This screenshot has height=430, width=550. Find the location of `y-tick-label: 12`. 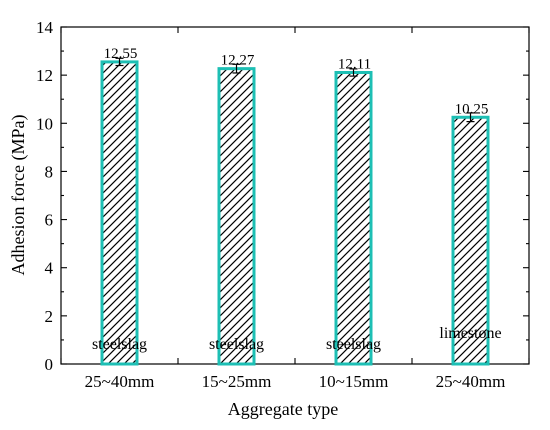

y-tick-label: 12 is located at coordinates (44, 75).